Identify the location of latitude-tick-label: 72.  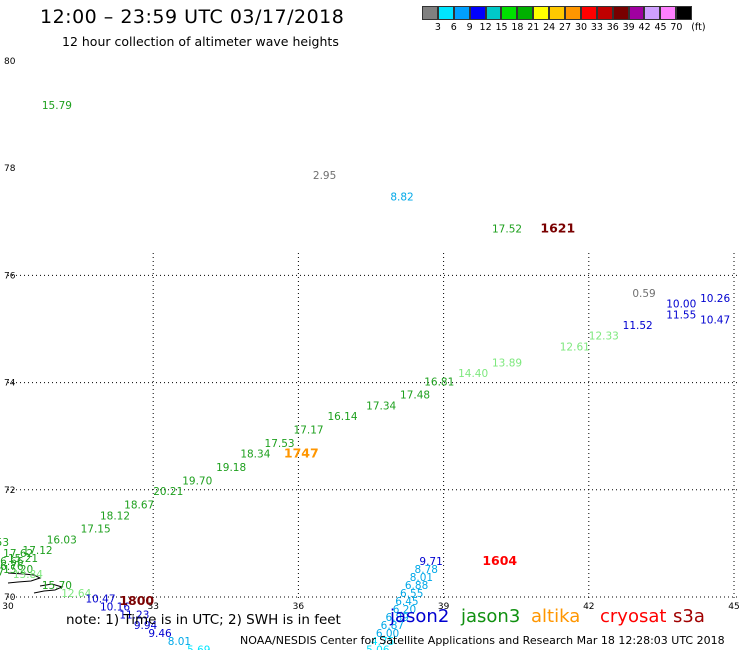
(9, 491).